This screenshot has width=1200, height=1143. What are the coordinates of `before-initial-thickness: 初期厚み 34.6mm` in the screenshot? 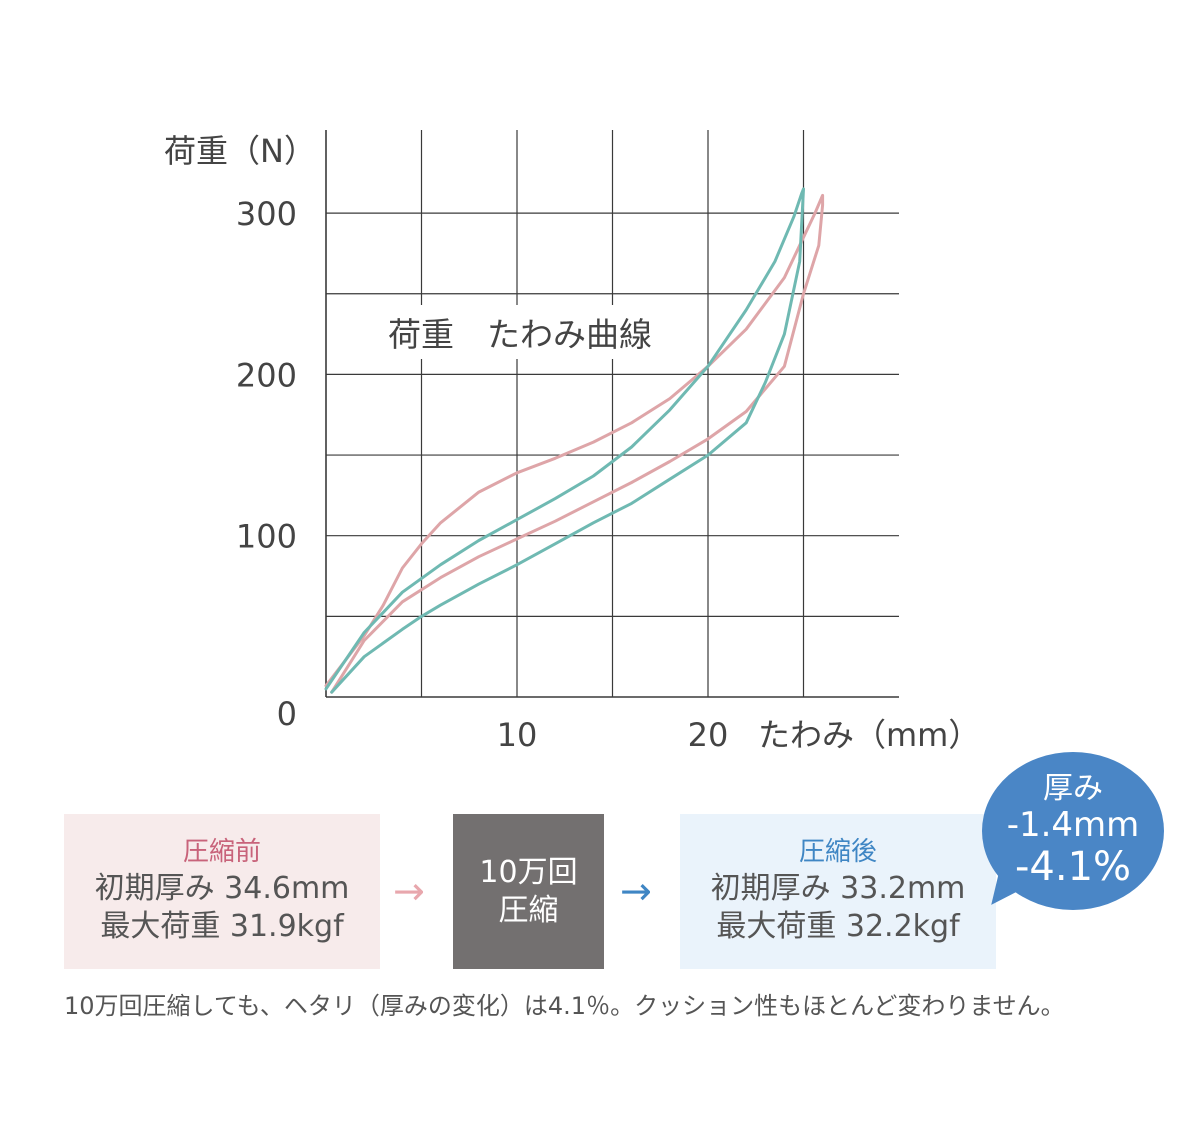 It's located at (222, 888).